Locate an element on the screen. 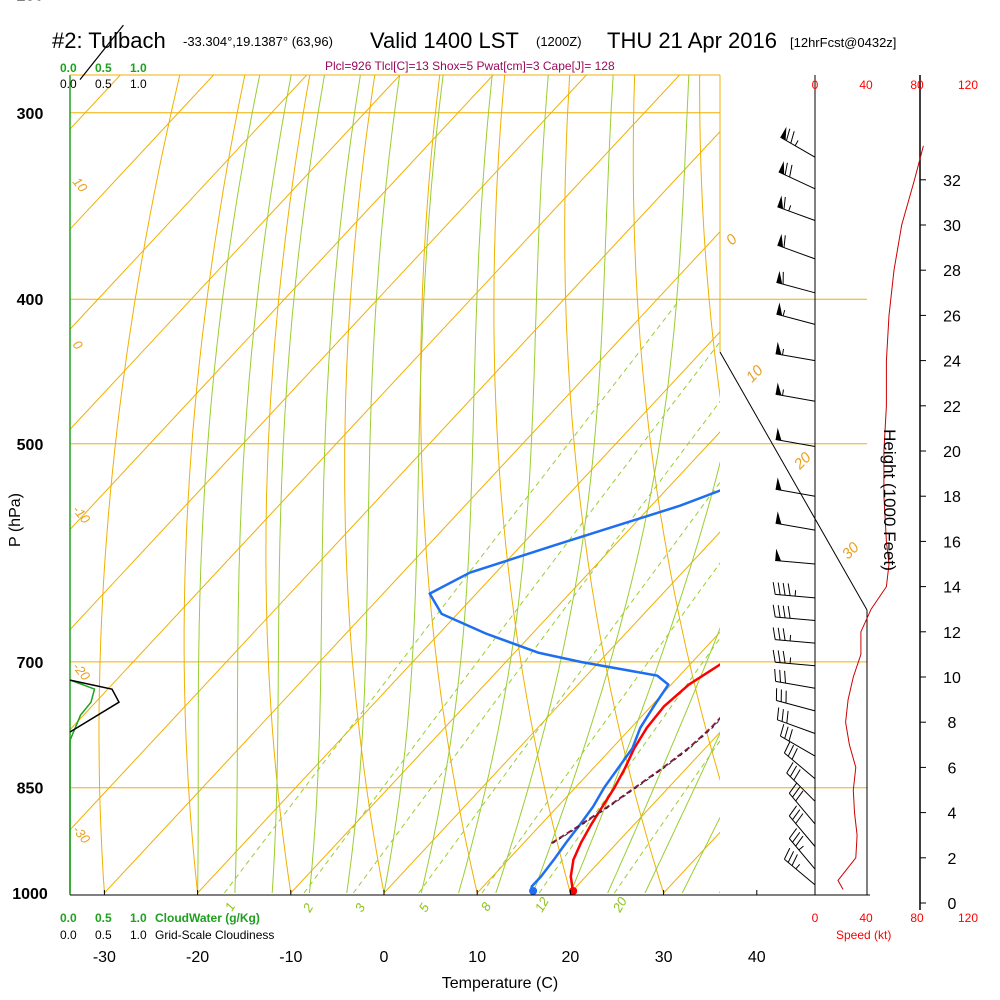 The image size is (1000, 1000). wind-barb-15-pennant is located at coordinates (778, 518).